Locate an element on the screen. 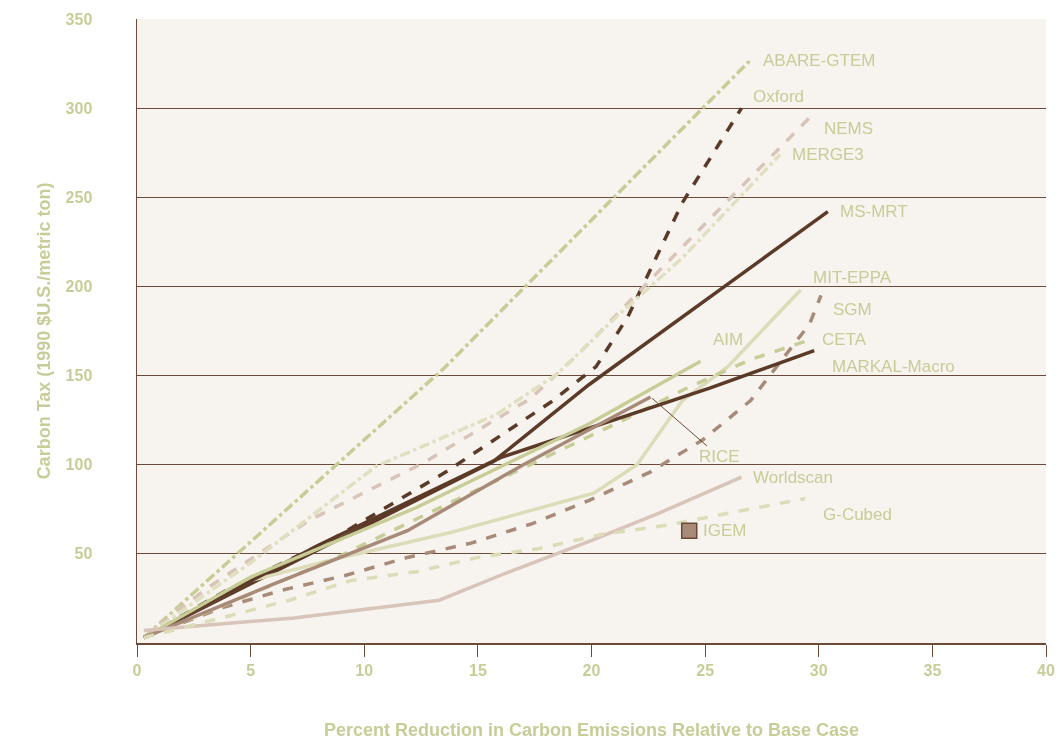 The width and height of the screenshot is (1062, 740). y-tick-label: 350 is located at coordinates (79, 19).